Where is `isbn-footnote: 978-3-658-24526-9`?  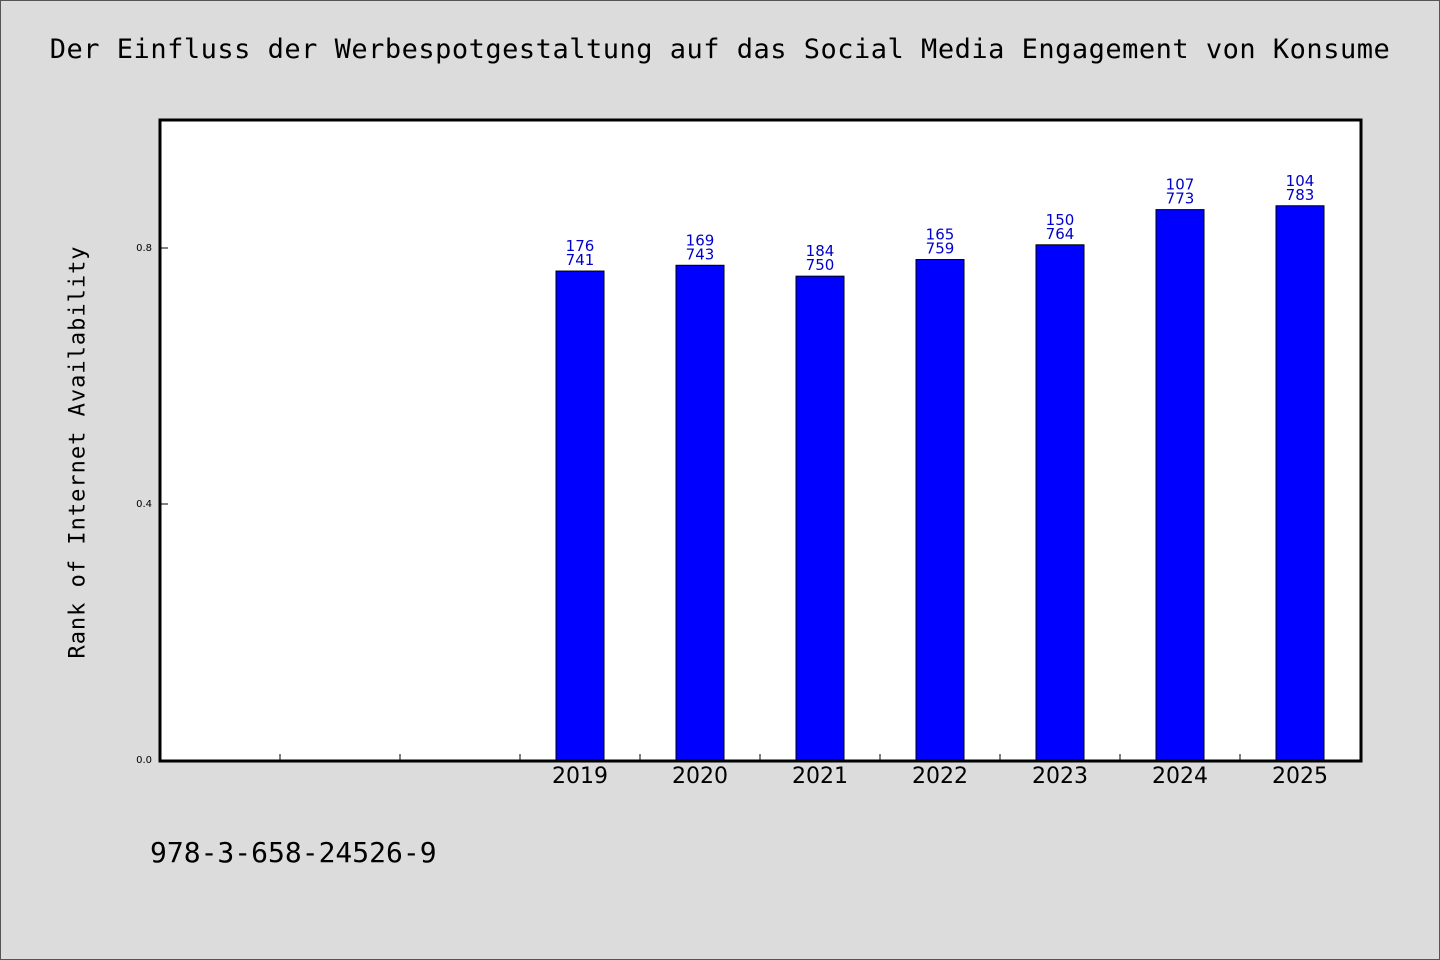 isbn-footnote: 978-3-658-24526-9 is located at coordinates (293, 852).